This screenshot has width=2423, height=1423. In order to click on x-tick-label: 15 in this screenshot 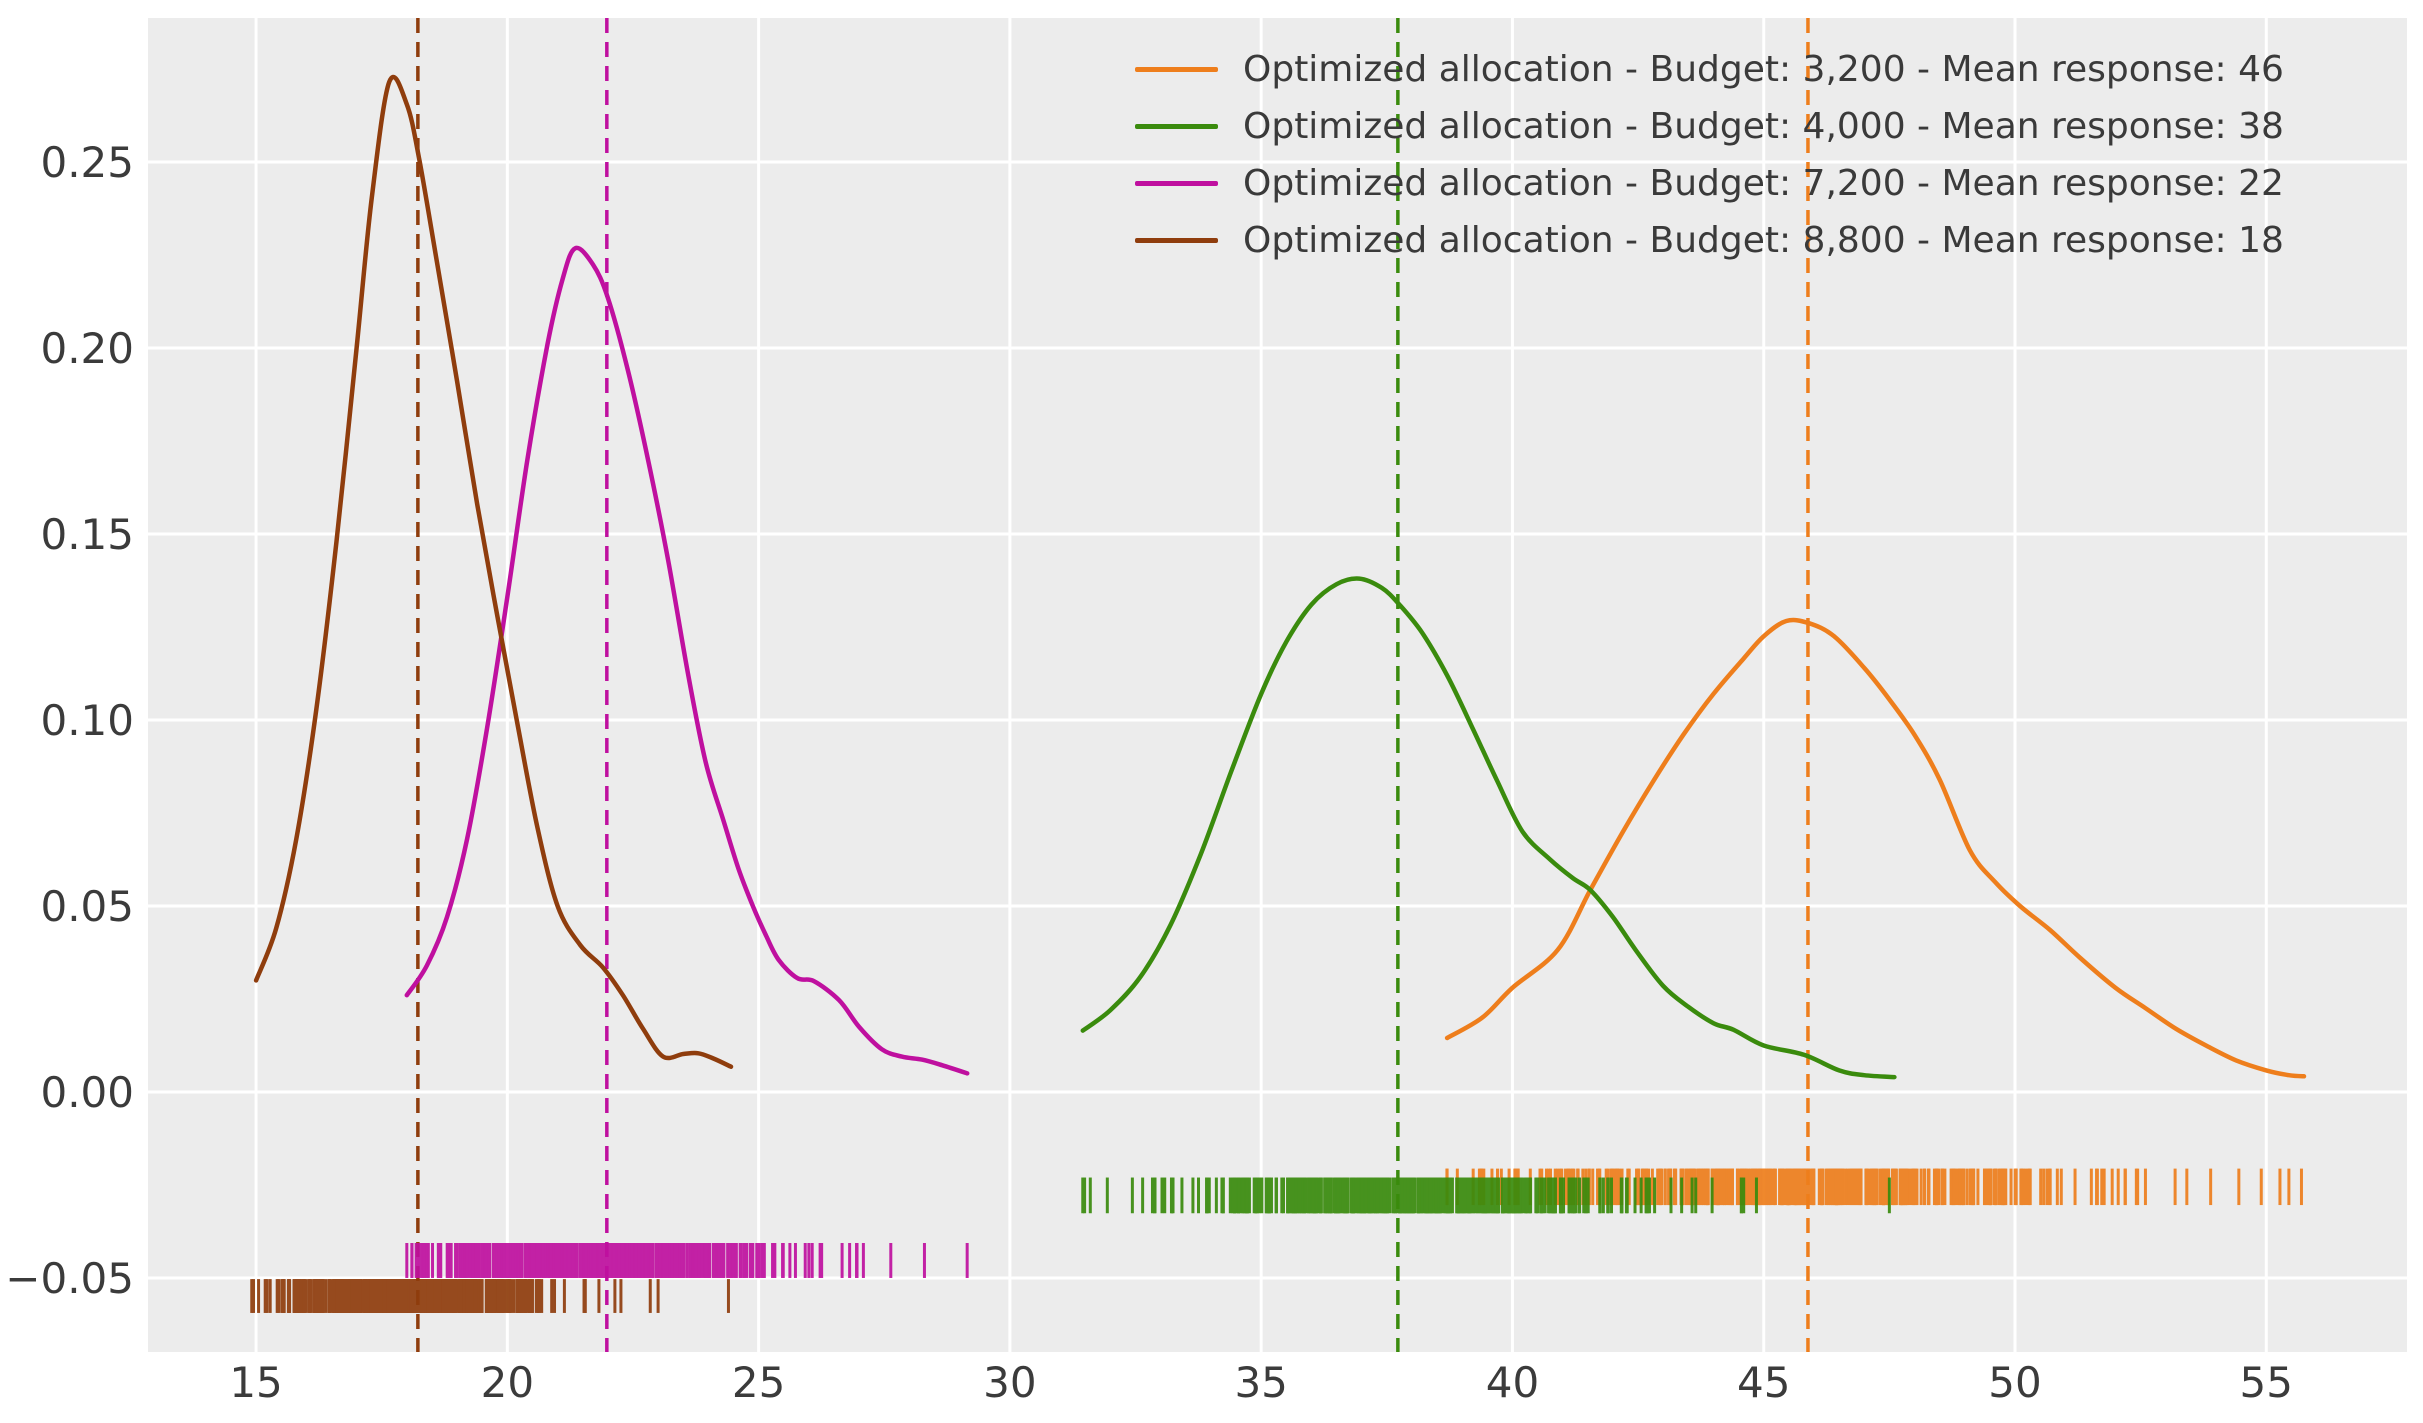, I will do `click(255, 1382)`.